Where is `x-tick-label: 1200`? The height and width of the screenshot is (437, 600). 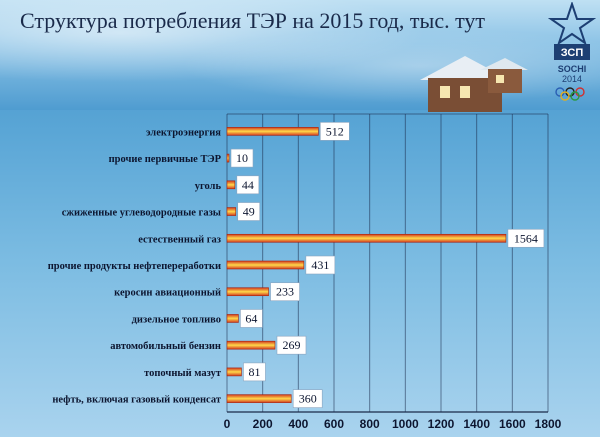 x-tick-label: 1200 is located at coordinates (441, 424).